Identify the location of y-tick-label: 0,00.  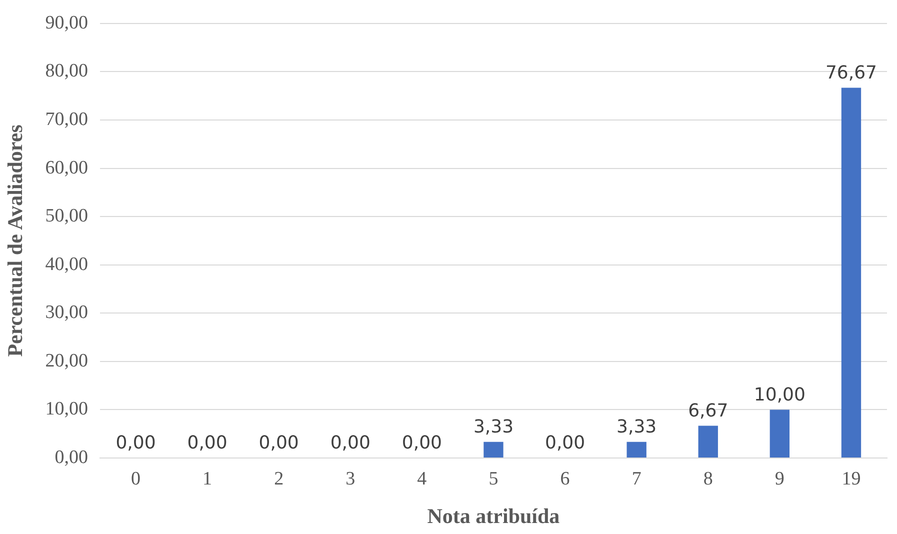
(71, 457).